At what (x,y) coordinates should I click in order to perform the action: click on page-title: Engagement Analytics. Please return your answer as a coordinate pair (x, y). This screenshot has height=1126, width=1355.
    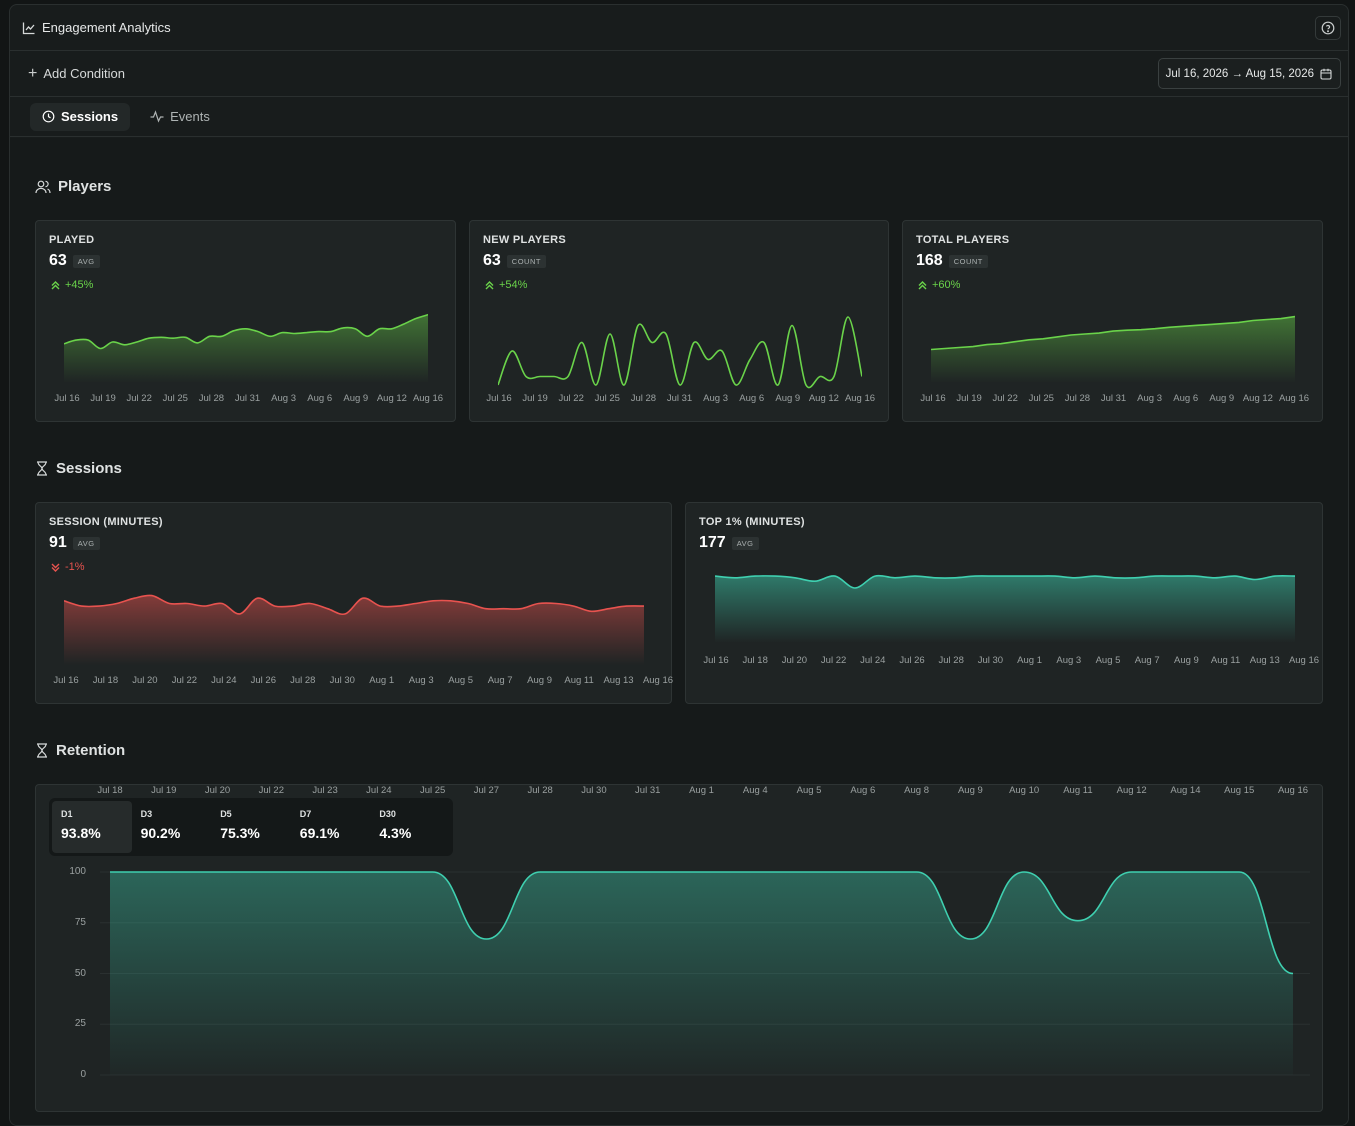
    Looking at the image, I should click on (106, 27).